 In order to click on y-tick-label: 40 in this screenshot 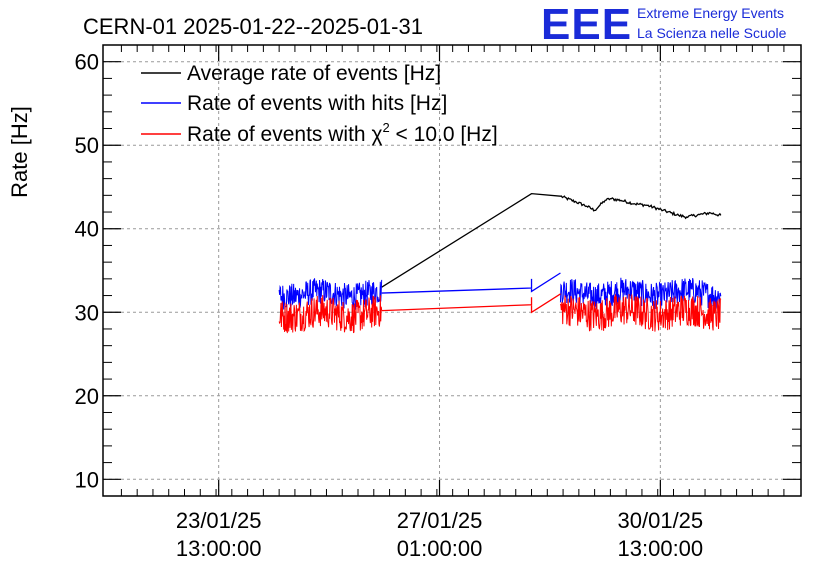, I will do `click(87, 229)`.